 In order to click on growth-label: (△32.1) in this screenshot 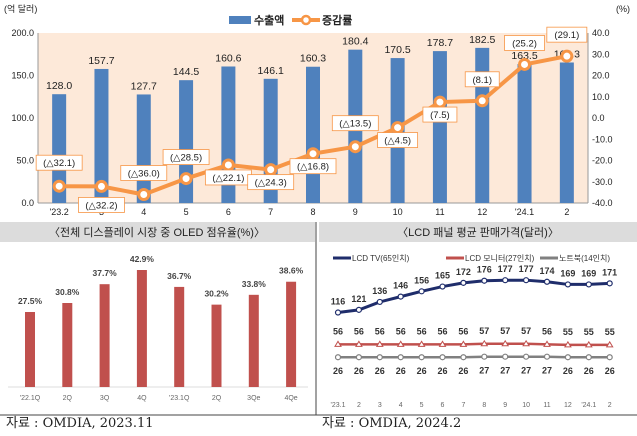, I will do `click(59, 163)`.